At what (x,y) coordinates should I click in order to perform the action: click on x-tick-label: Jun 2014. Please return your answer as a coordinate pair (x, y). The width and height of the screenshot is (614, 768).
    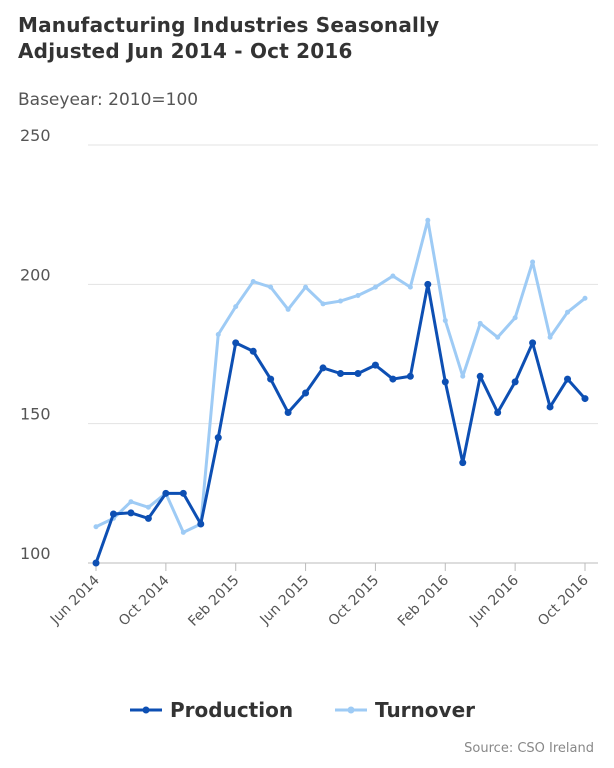
    Looking at the image, I should click on (75, 600).